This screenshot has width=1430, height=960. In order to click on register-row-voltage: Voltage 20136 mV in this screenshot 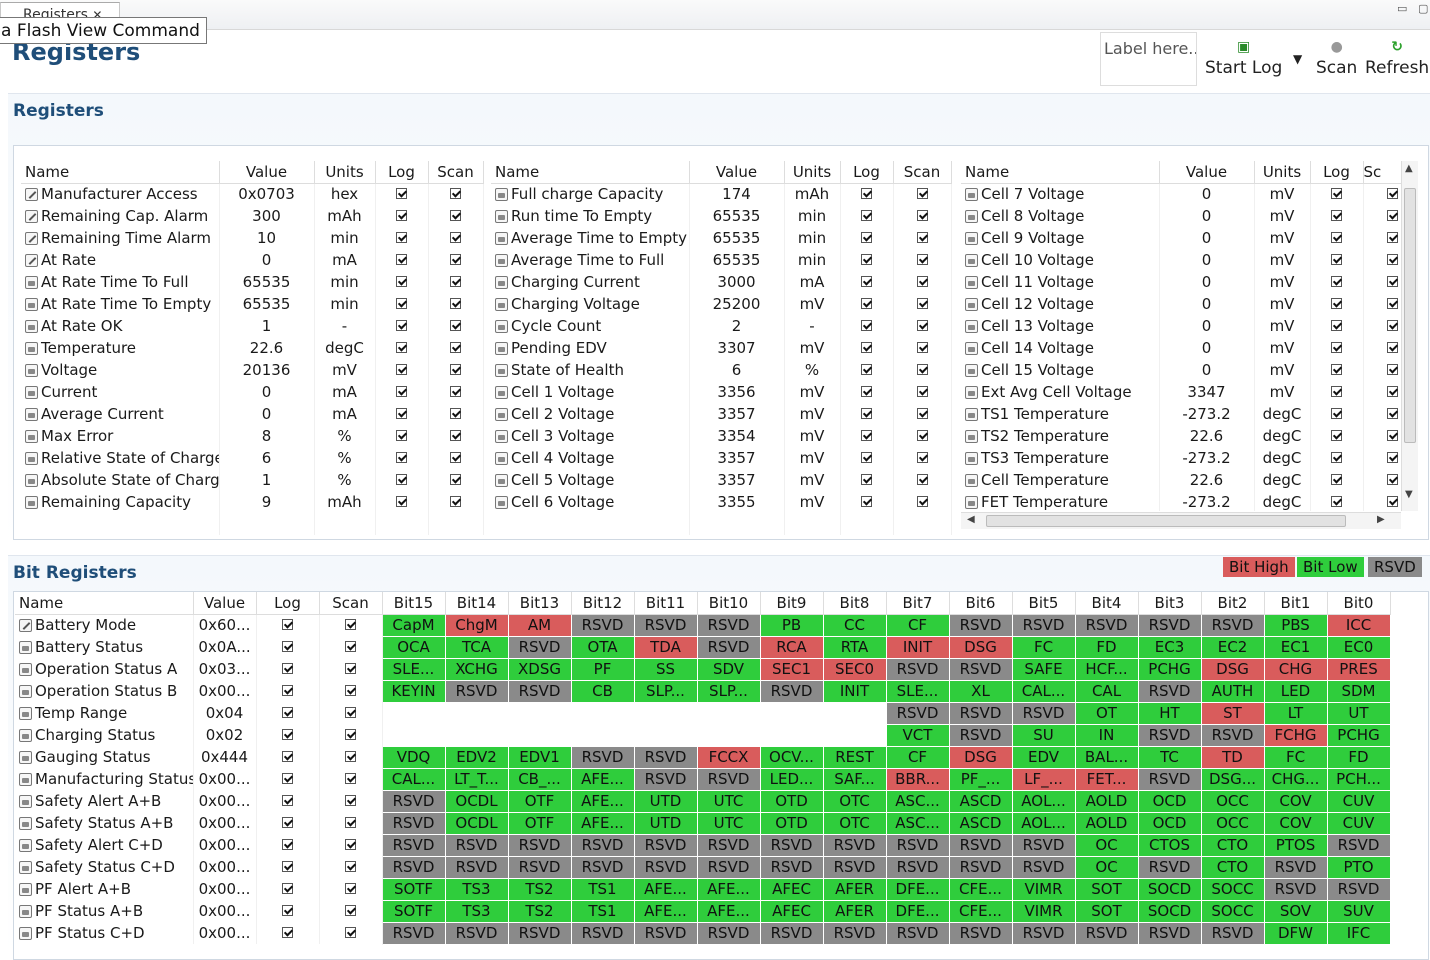, I will do `click(252, 370)`.